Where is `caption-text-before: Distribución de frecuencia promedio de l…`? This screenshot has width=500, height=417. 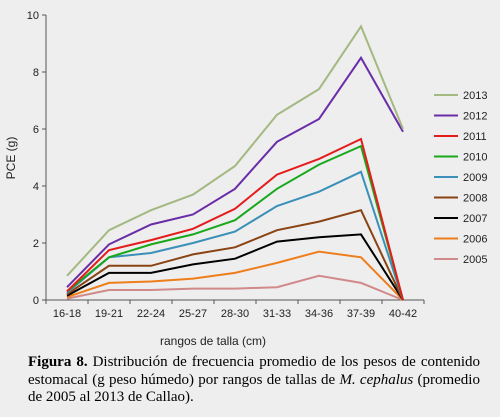
caption-text-before: Distribución de frecuencia promedio de l… is located at coordinates (254, 371).